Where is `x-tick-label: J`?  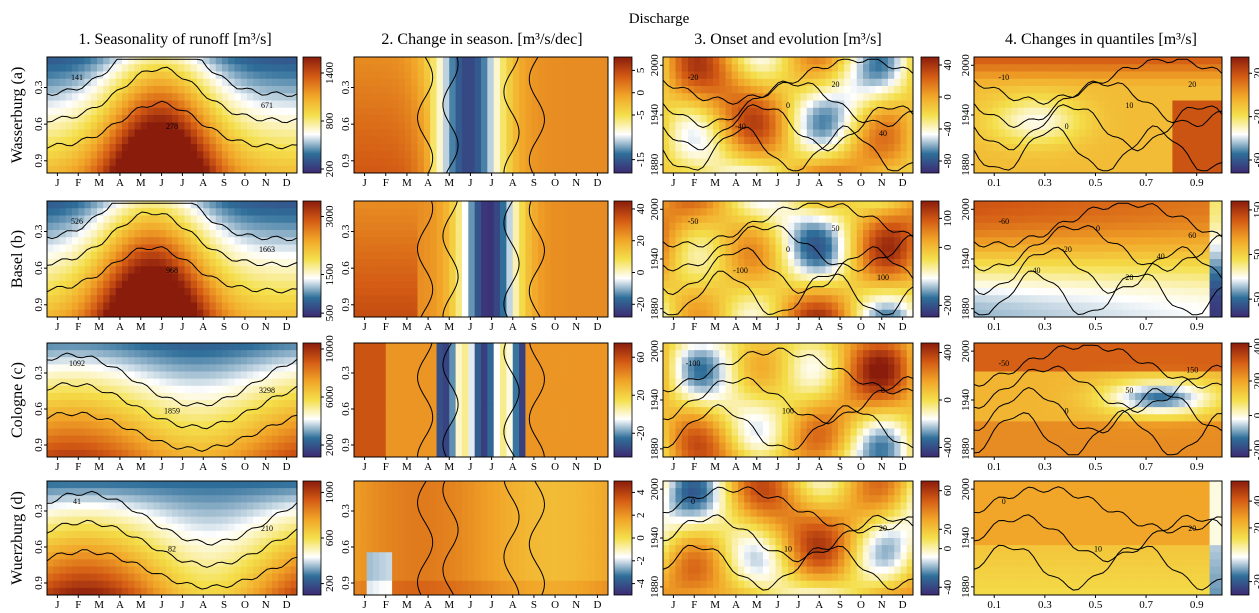 x-tick-label: J is located at coordinates (182, 327).